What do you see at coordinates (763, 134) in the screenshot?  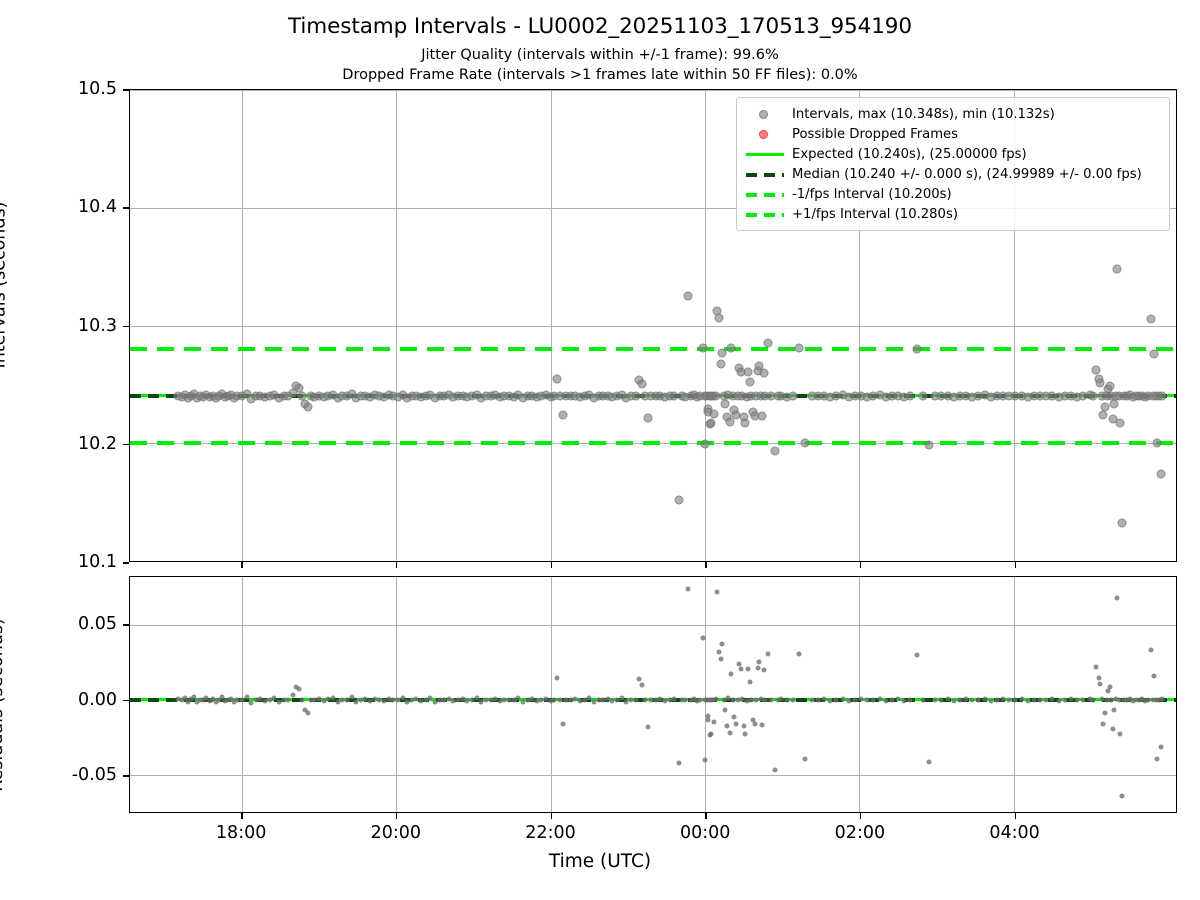 I see `dropped-frame-marker-icon` at bounding box center [763, 134].